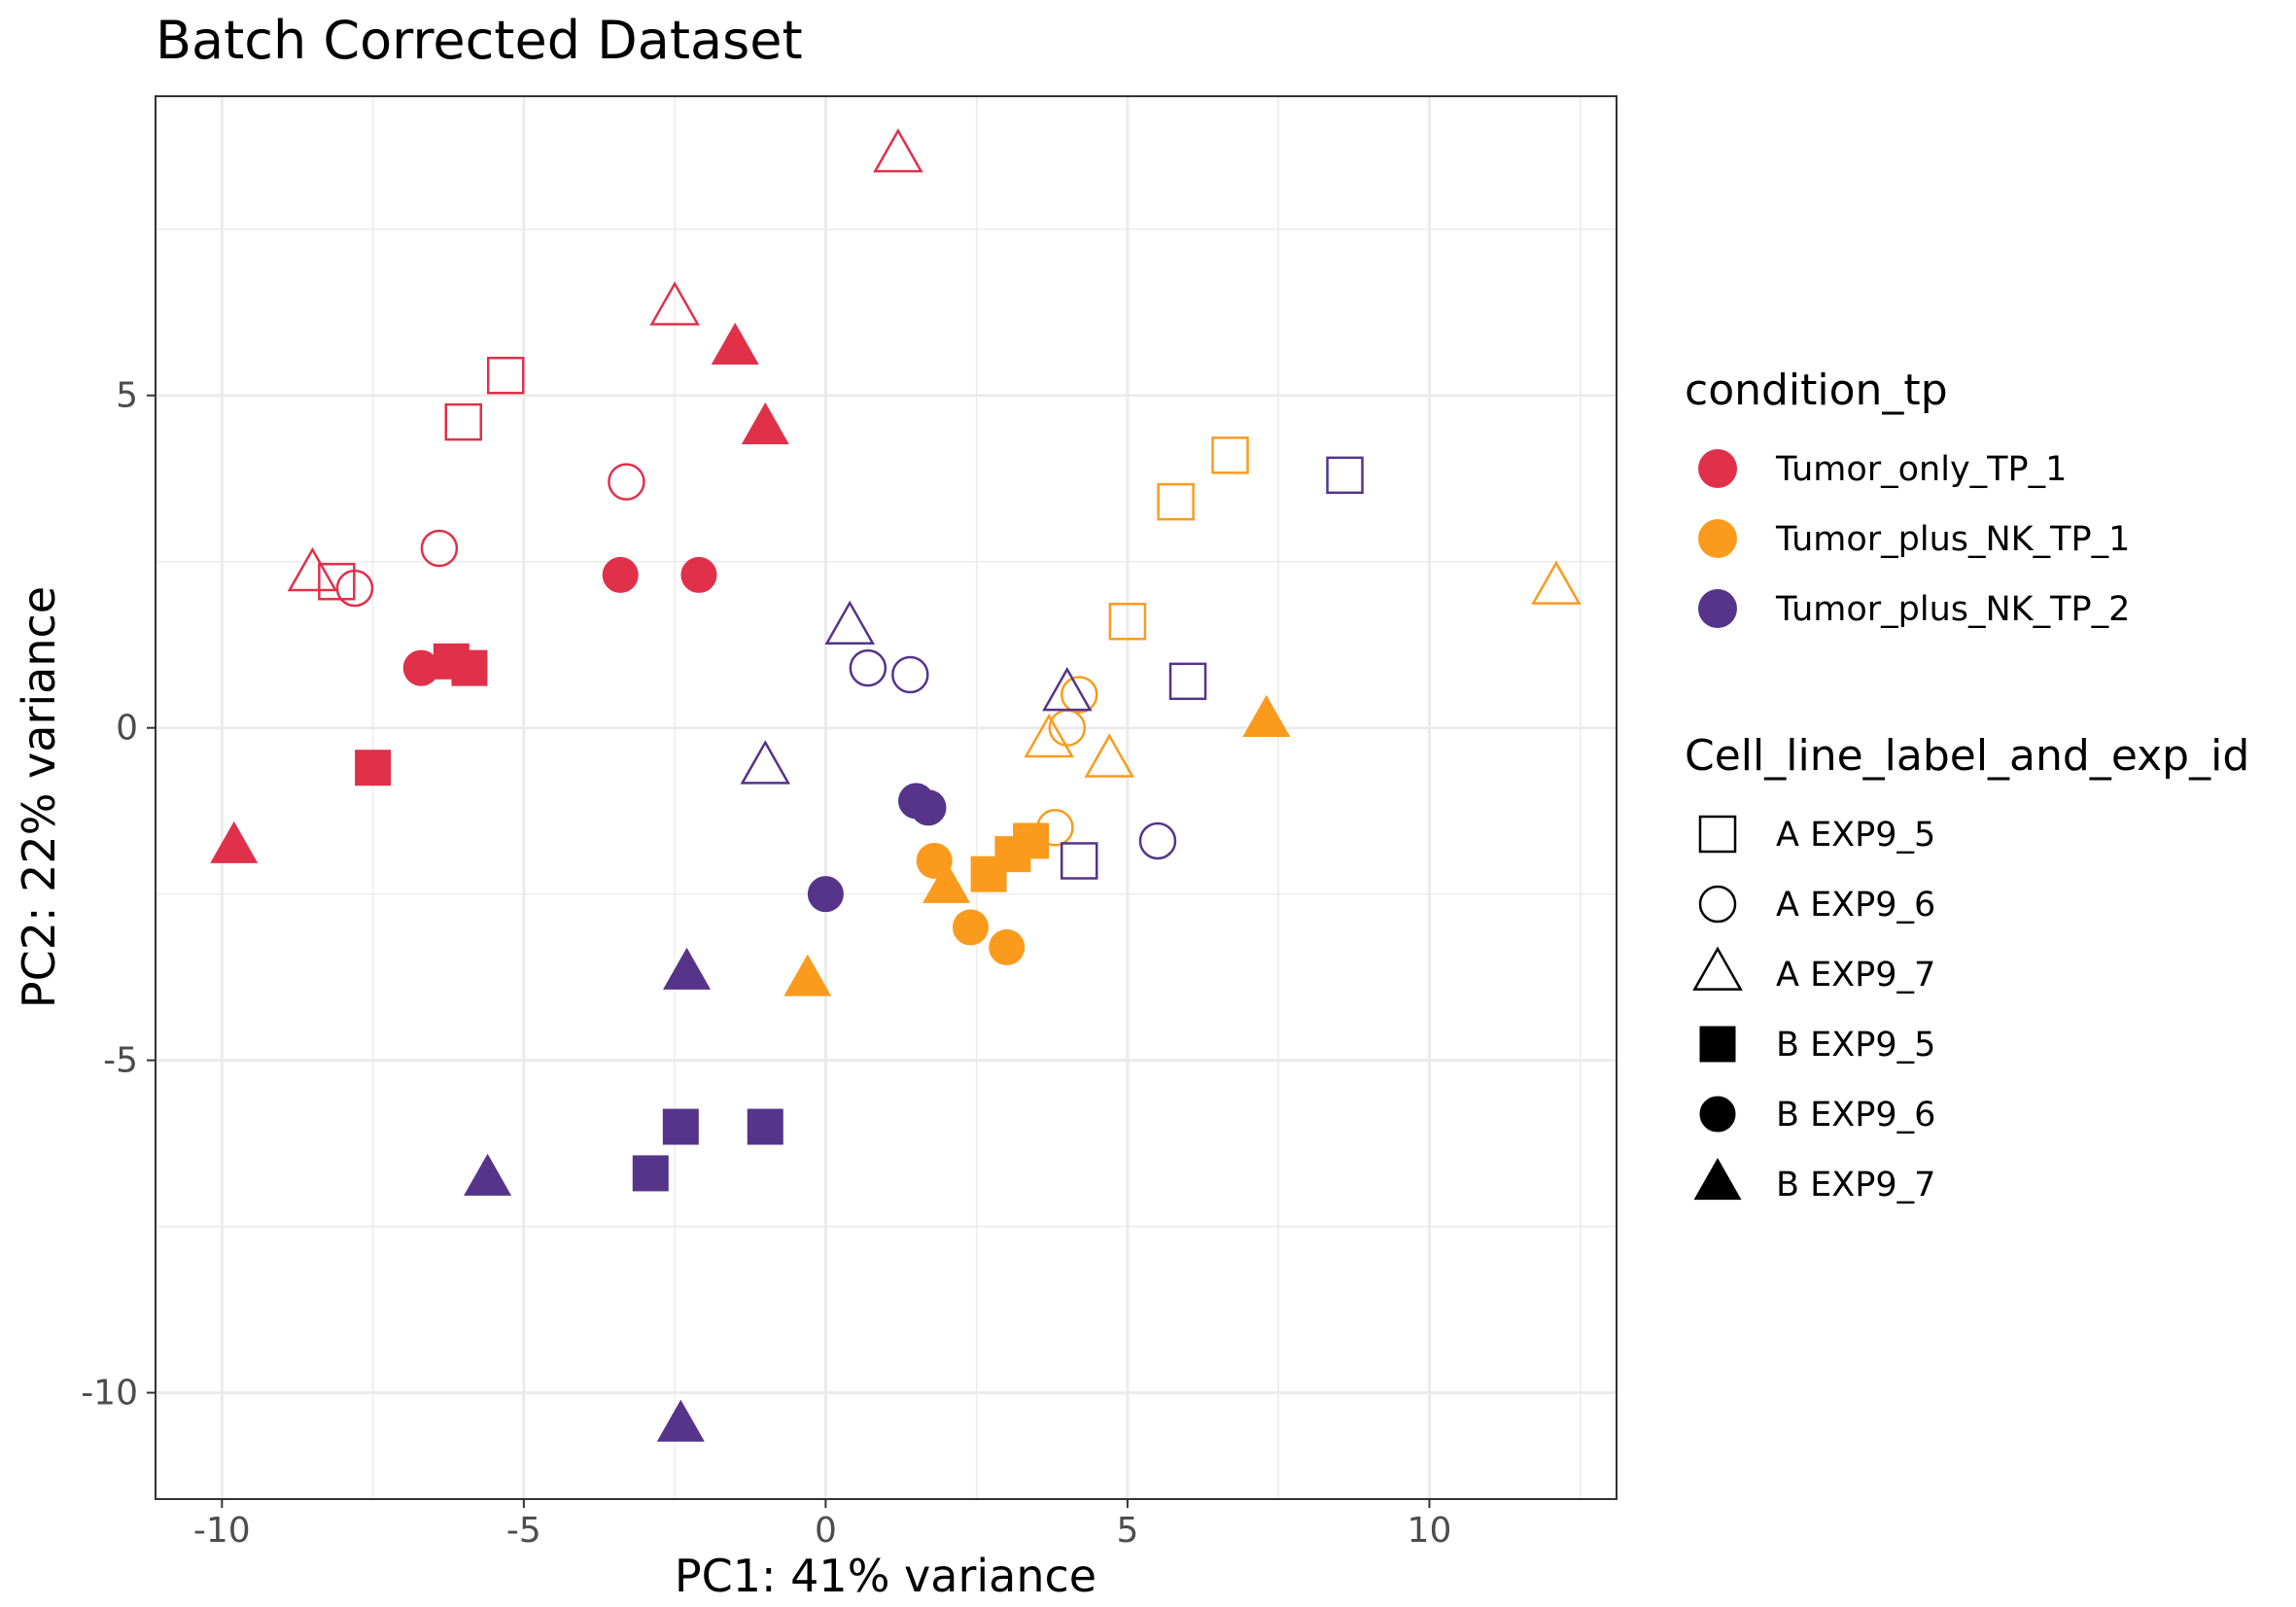  Describe the element at coordinates (885, 1576) in the screenshot. I see `x-axis-title: PC1: 41% variance` at that location.